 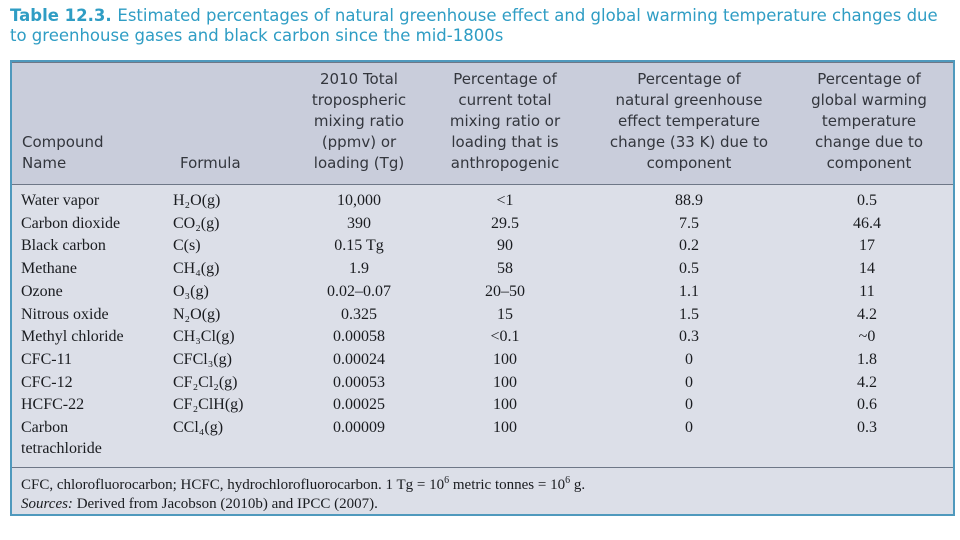 I want to click on cell-formula: H₂O(g), so click(x=197, y=200).